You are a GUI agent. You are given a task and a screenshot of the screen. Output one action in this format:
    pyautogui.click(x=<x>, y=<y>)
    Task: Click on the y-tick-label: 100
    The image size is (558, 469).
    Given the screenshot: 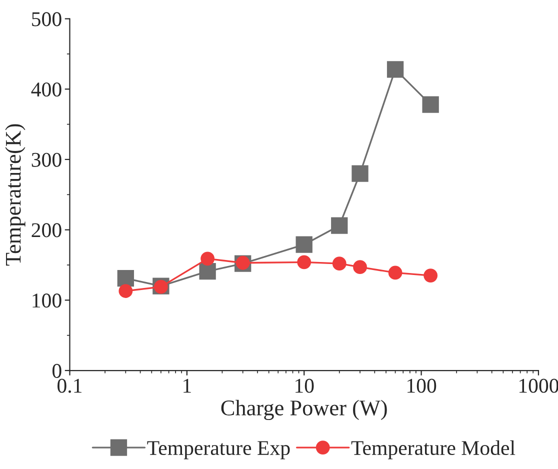 What is the action you would take?
    pyautogui.click(x=47, y=301)
    